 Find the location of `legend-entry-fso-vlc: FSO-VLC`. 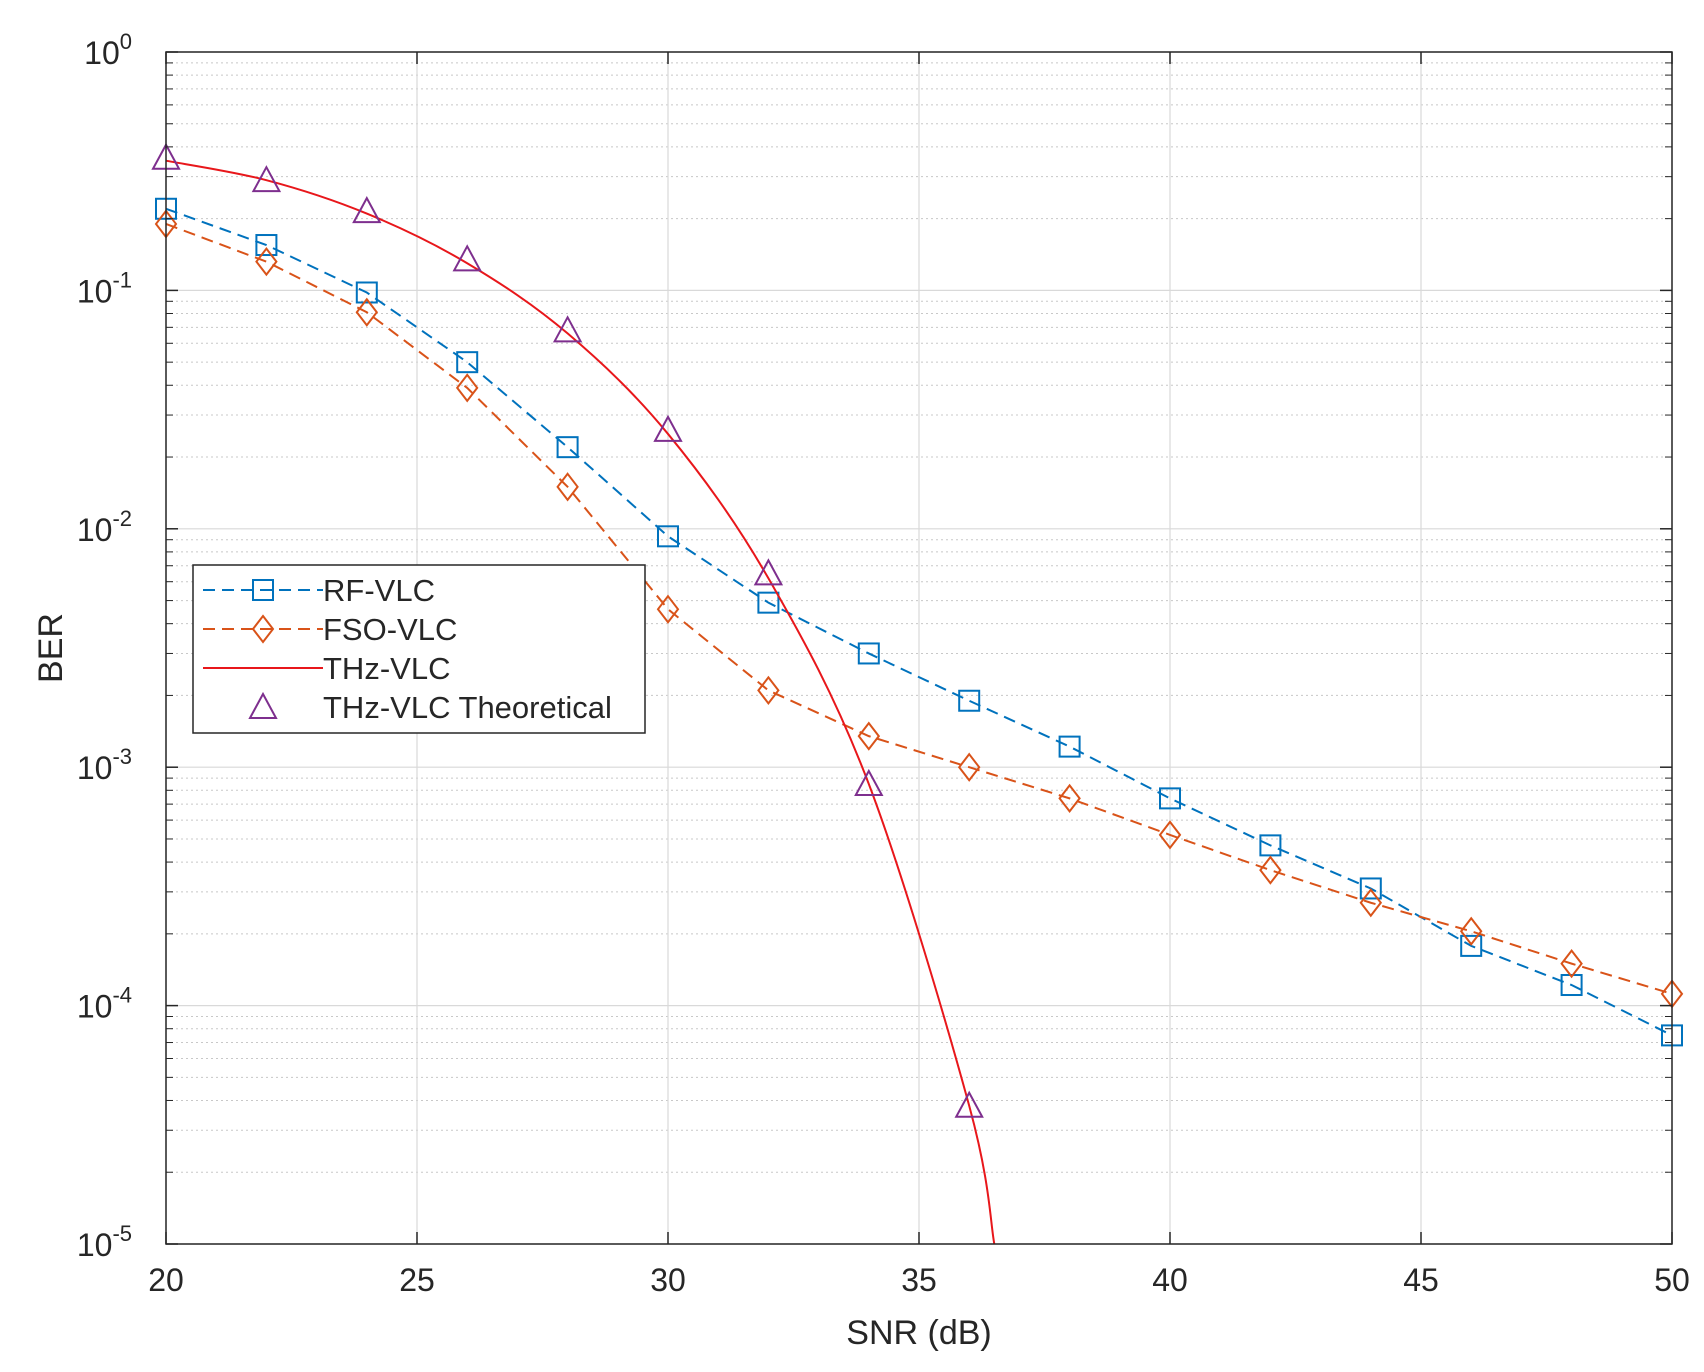

legend-entry-fso-vlc: FSO-VLC is located at coordinates (330, 629).